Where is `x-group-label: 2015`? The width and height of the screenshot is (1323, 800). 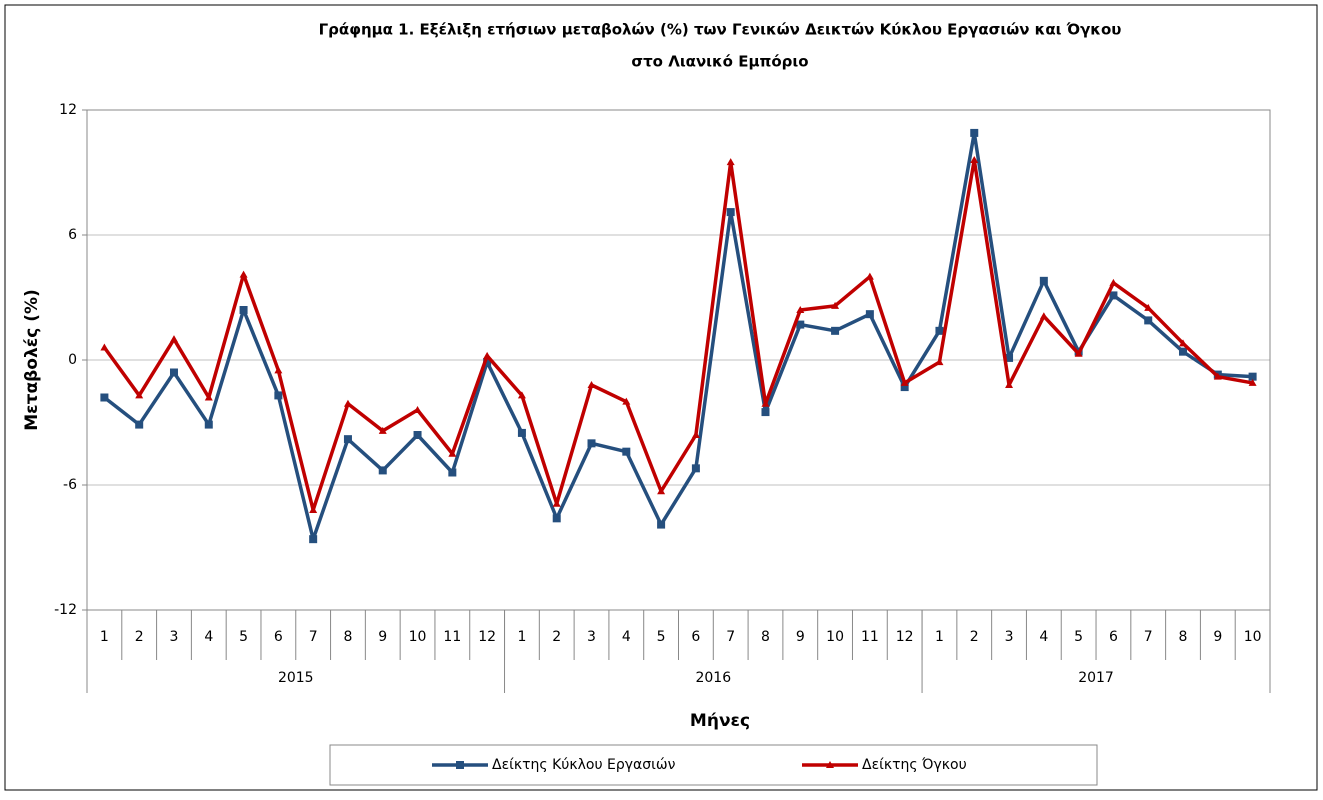 x-group-label: 2015 is located at coordinates (296, 678).